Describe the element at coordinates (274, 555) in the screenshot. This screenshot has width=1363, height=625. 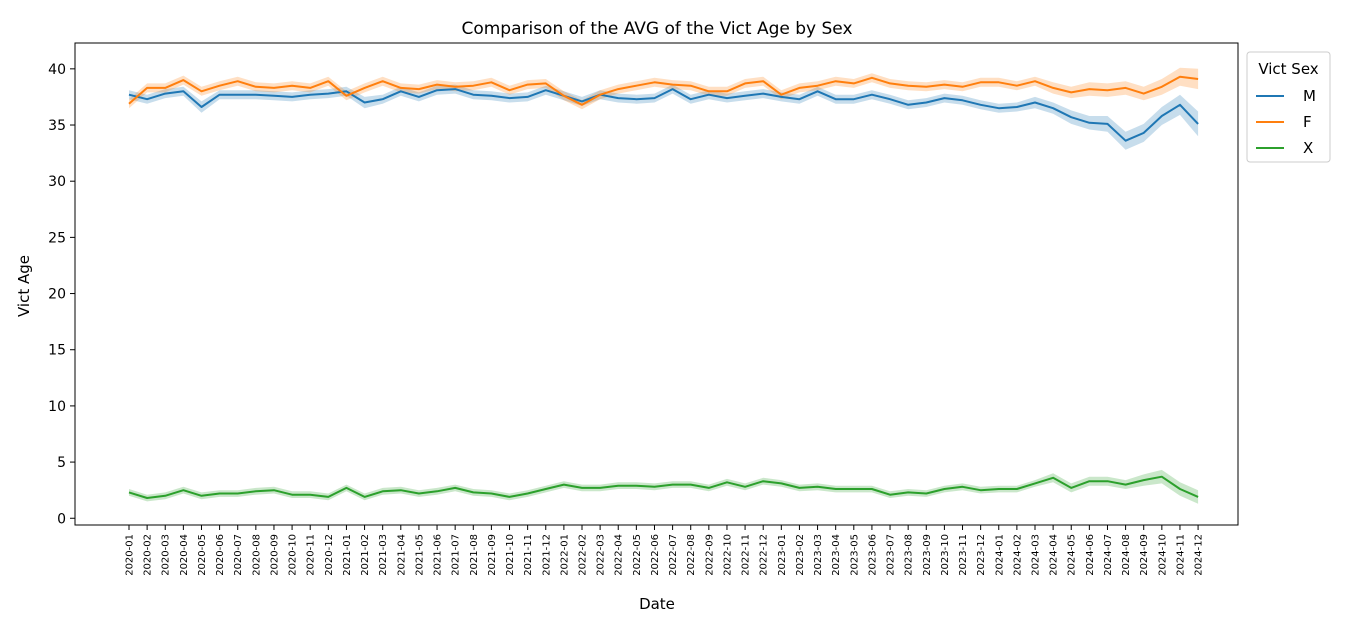
I see `x-tick-label: 2020-09` at that location.